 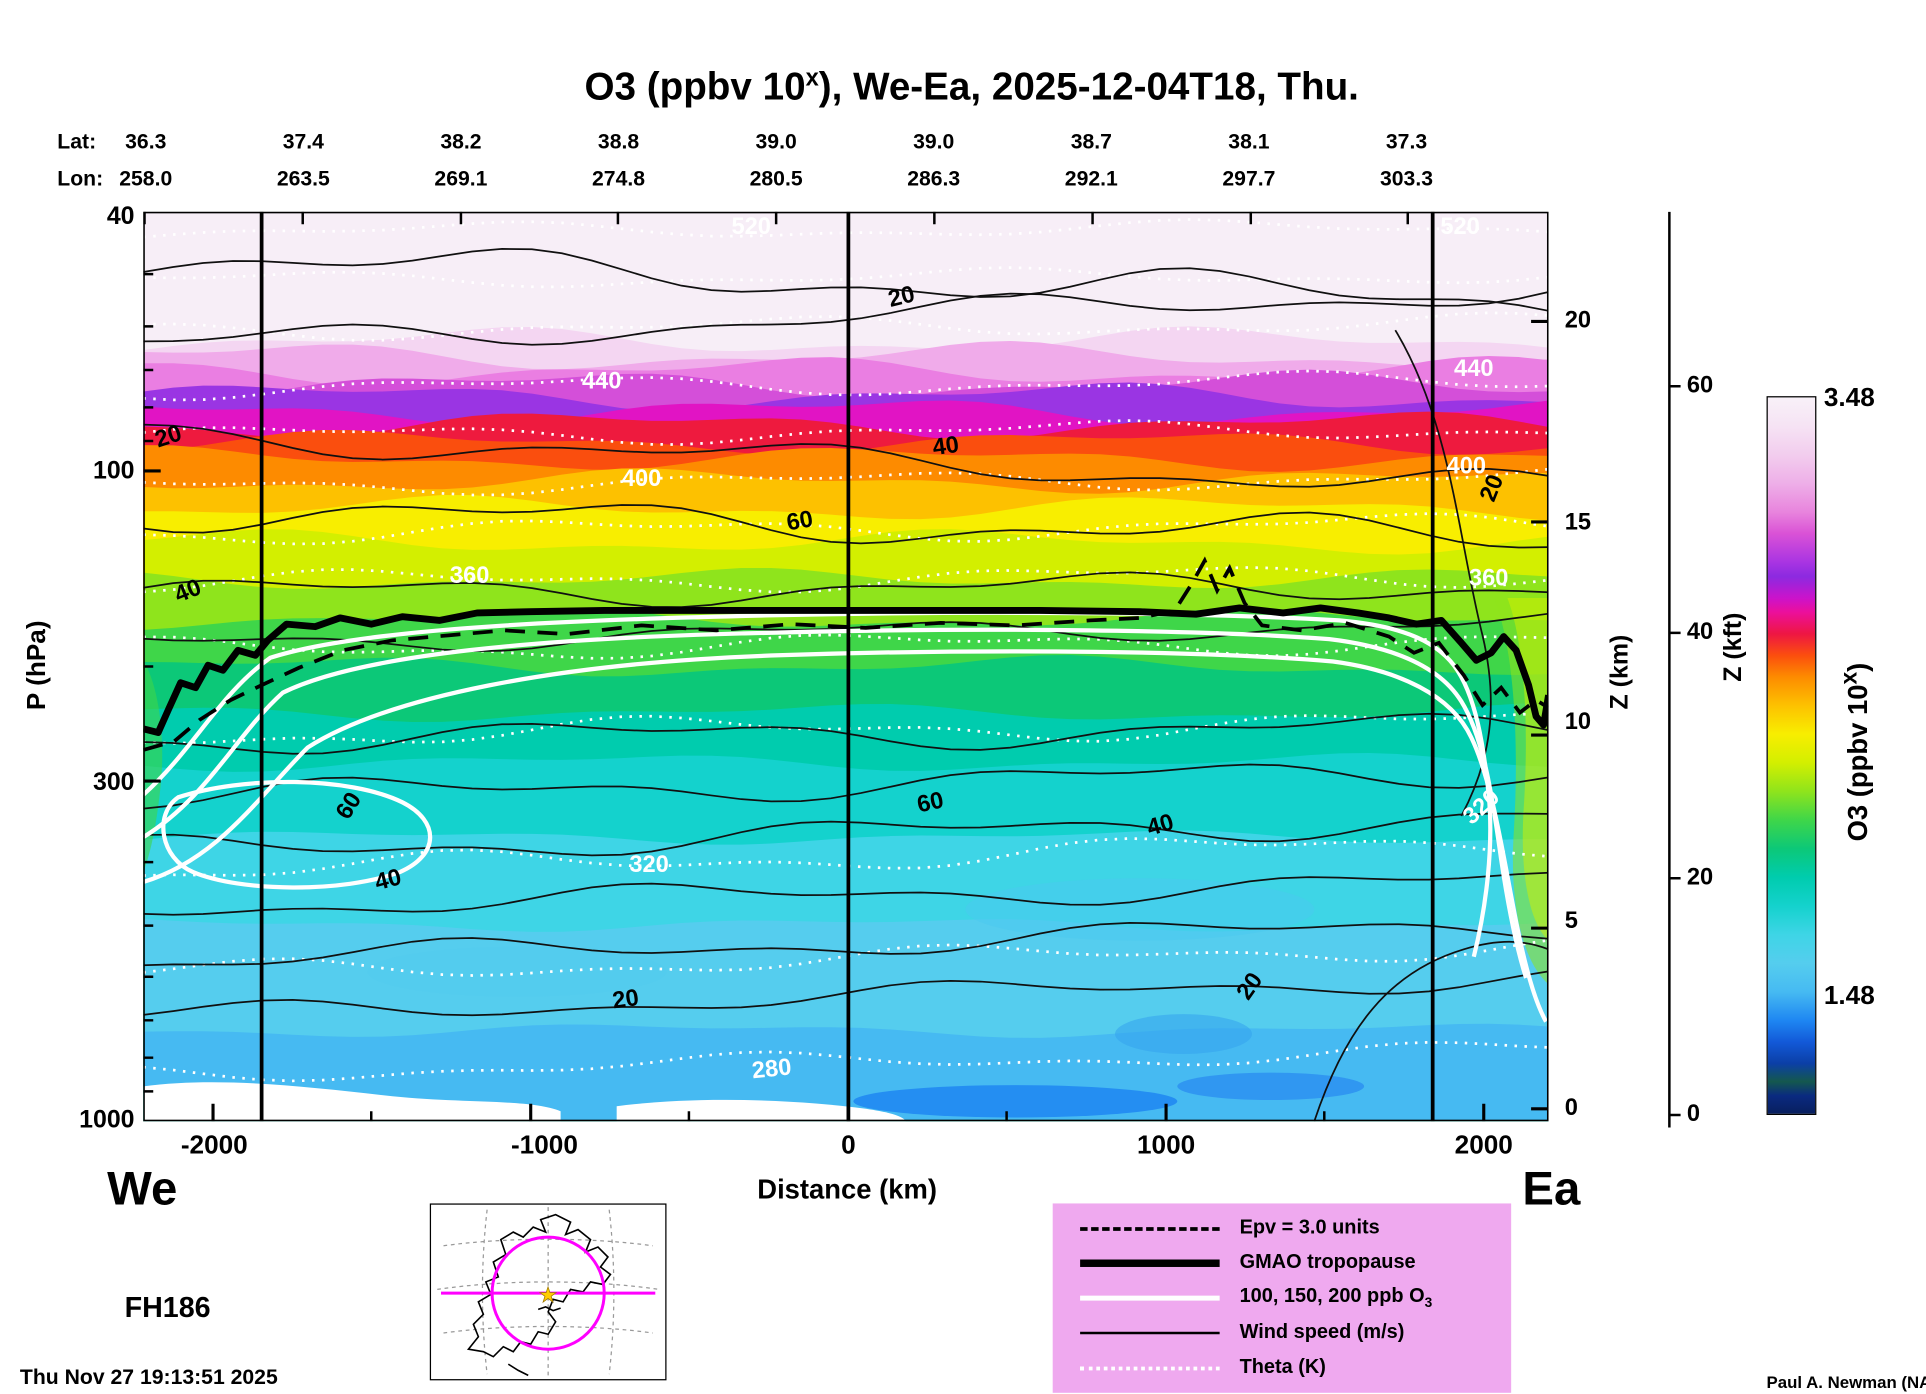 I want to click on distance-tick: 2000, so click(x=1483, y=1145).